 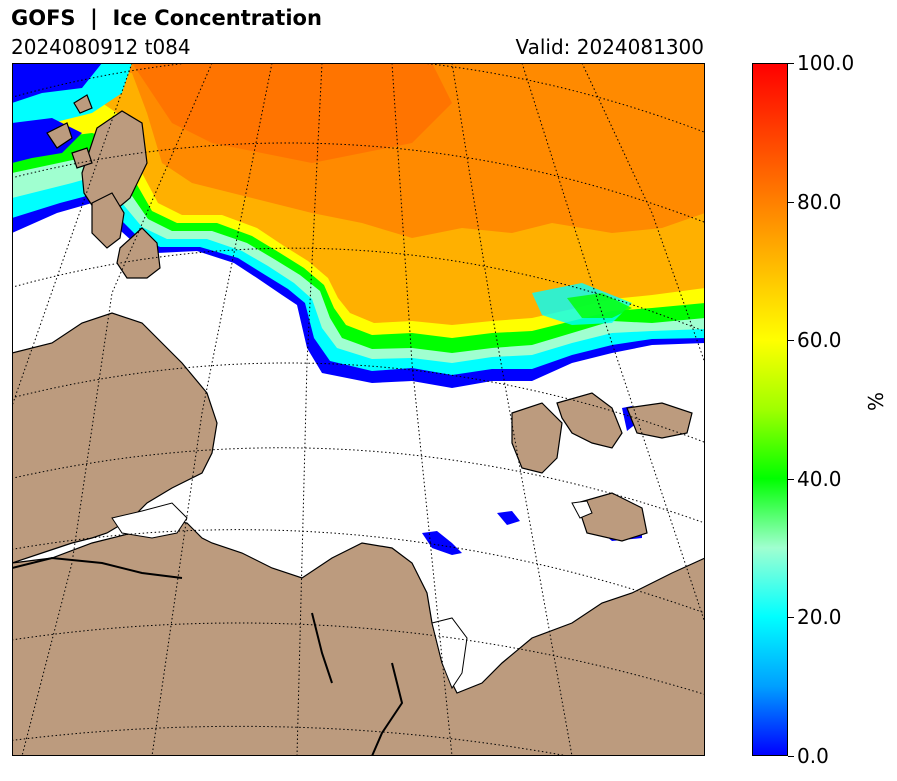 What do you see at coordinates (609, 47) in the screenshot?
I see `valid-time-label: Valid: 2024081300` at bounding box center [609, 47].